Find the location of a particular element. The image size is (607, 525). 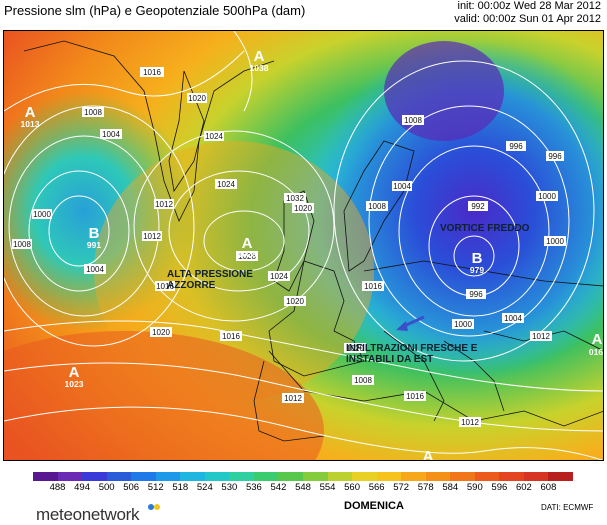

scale-tick-label: 548 is located at coordinates (303, 487).